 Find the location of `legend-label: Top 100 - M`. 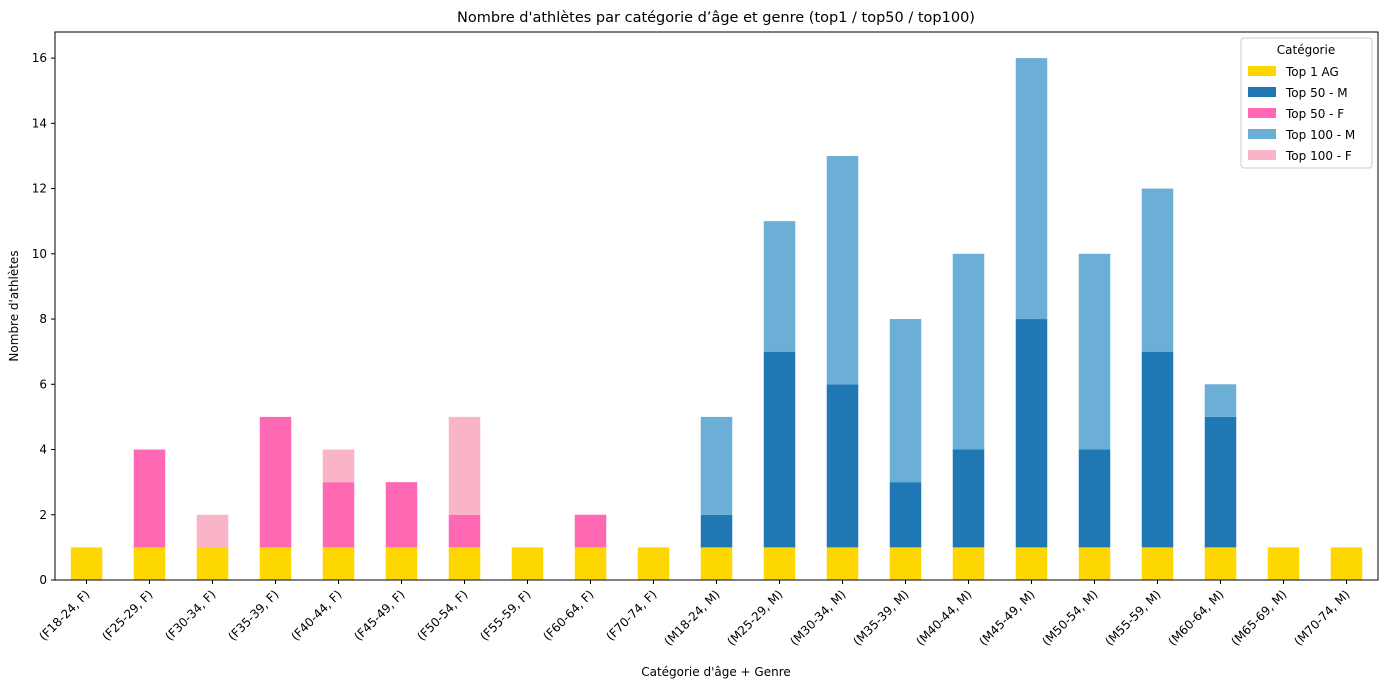

legend-label: Top 100 - M is located at coordinates (1320, 135).